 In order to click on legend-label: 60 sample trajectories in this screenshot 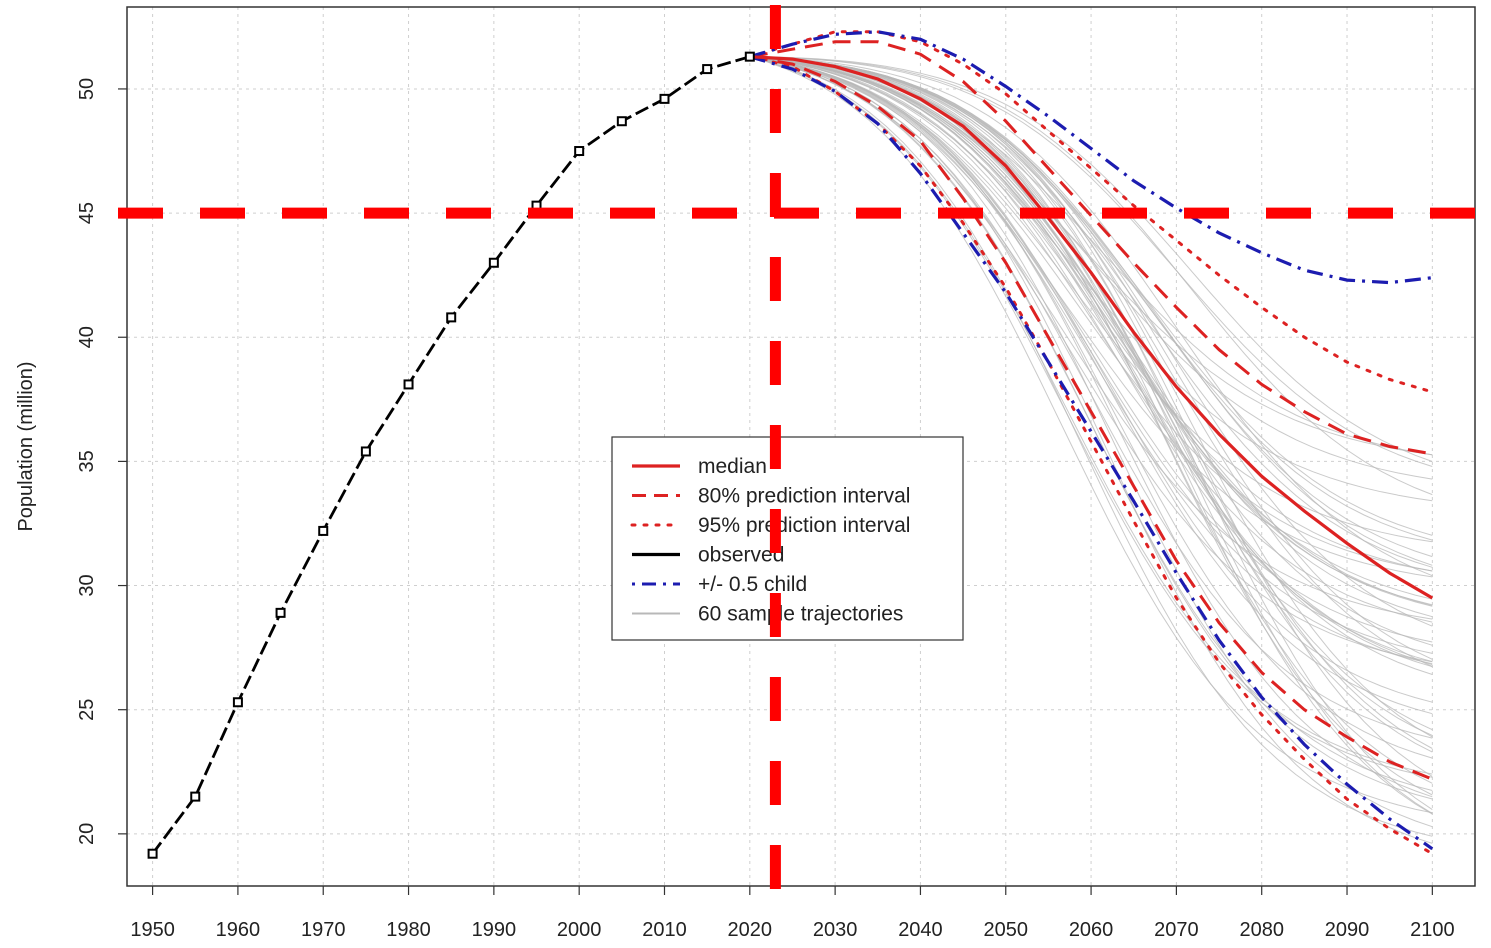, I will do `click(800, 614)`.